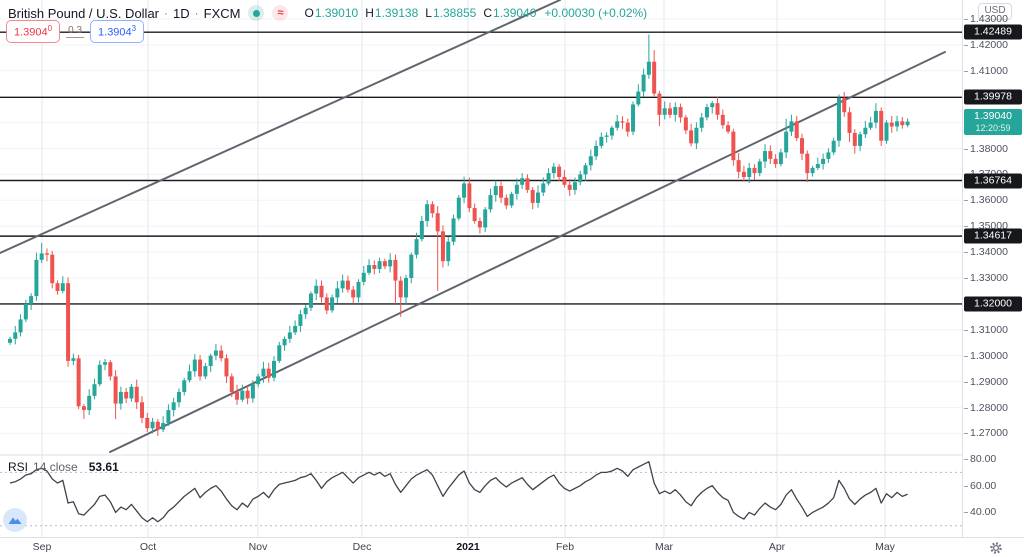 The image size is (1024, 557). I want to click on time-tick-label: Dec, so click(362, 547).